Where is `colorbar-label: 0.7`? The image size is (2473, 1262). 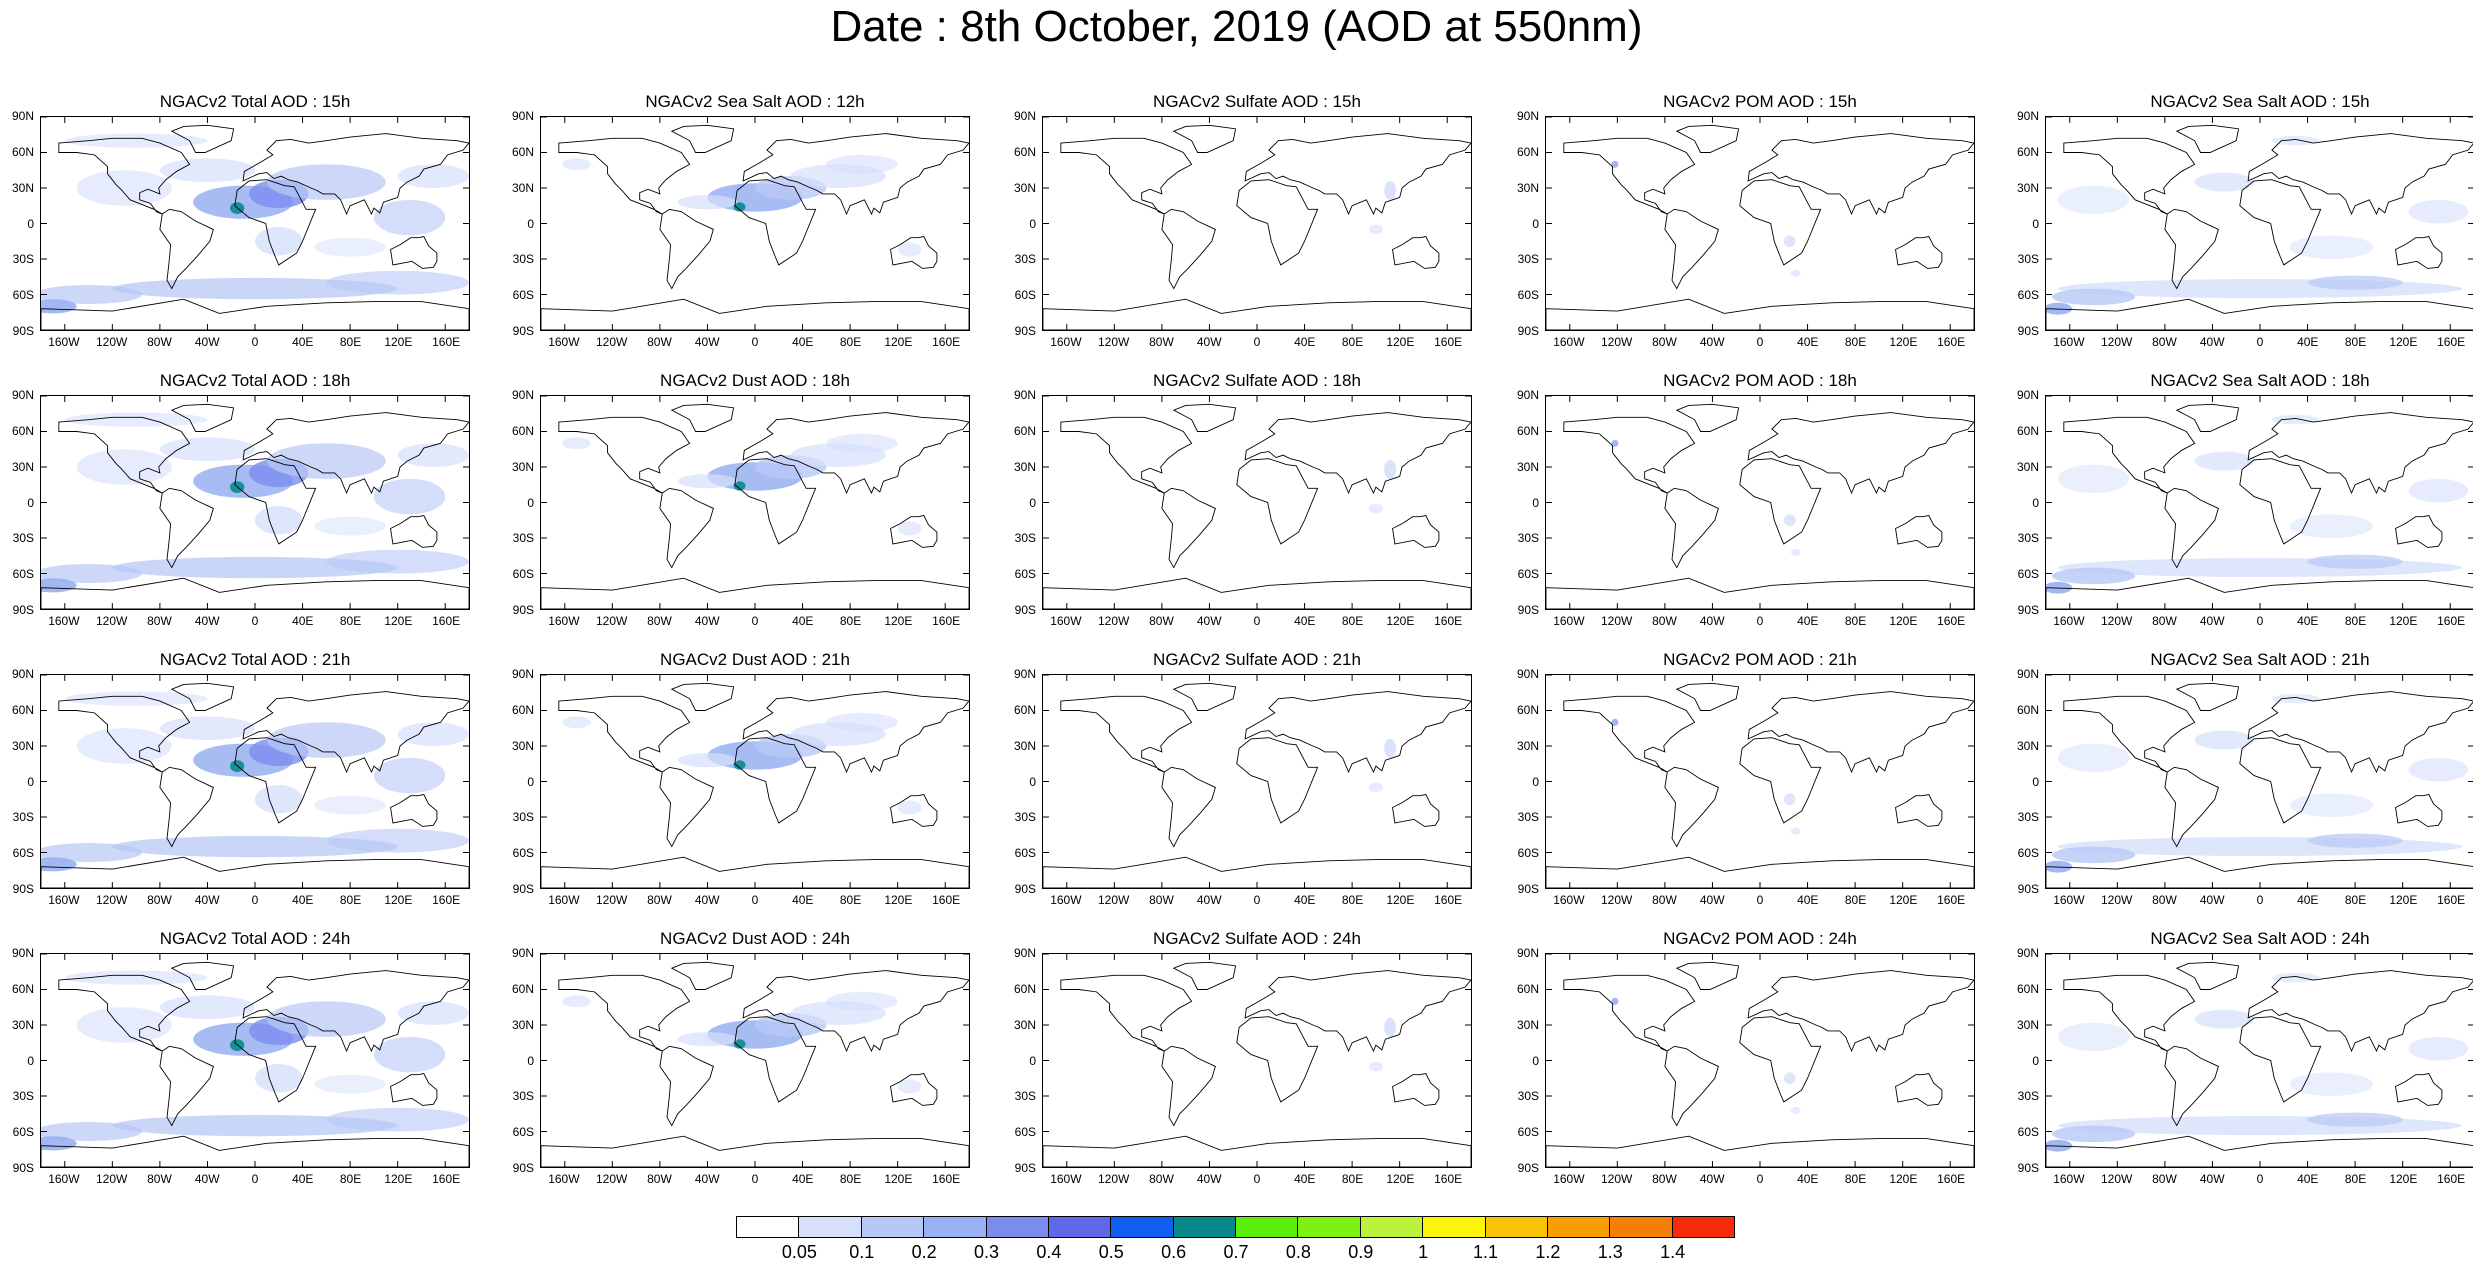
colorbar-label: 0.7 is located at coordinates (1236, 1252).